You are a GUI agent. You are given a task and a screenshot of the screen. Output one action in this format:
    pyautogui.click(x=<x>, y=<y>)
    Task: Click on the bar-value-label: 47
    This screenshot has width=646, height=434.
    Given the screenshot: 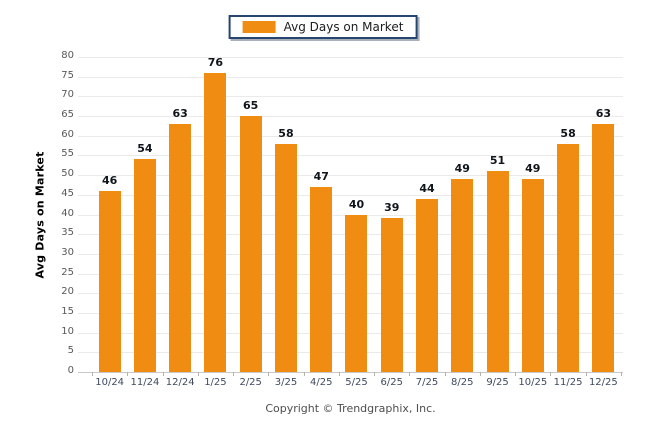 What is the action you would take?
    pyautogui.click(x=321, y=176)
    